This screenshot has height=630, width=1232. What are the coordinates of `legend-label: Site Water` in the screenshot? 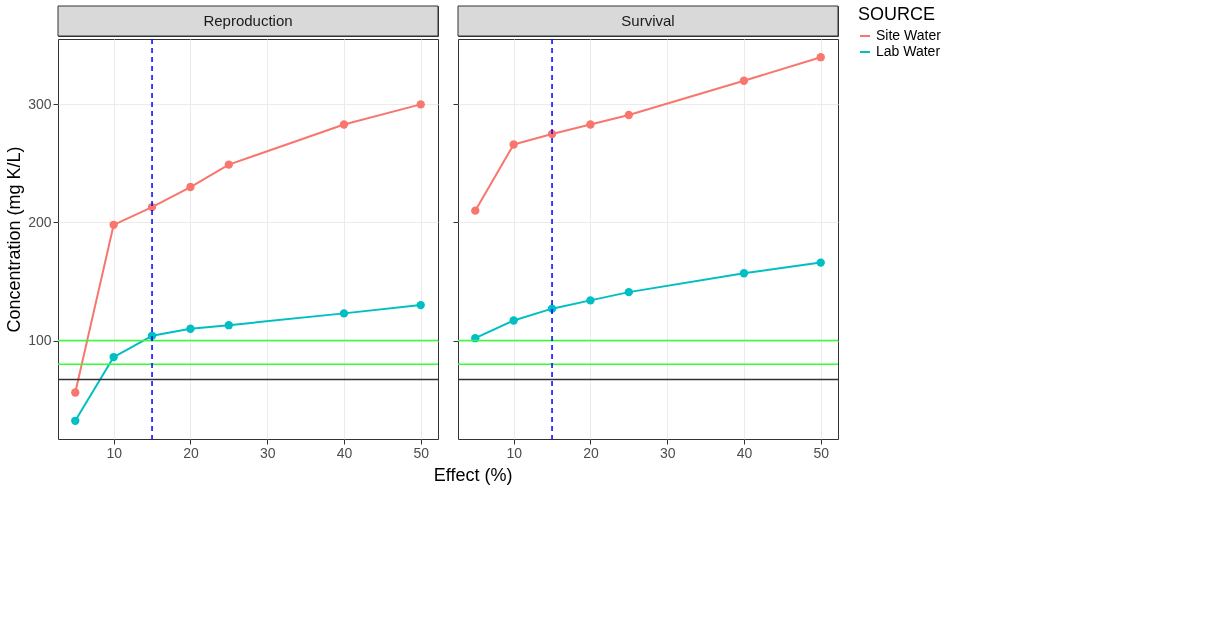 It's located at (909, 35).